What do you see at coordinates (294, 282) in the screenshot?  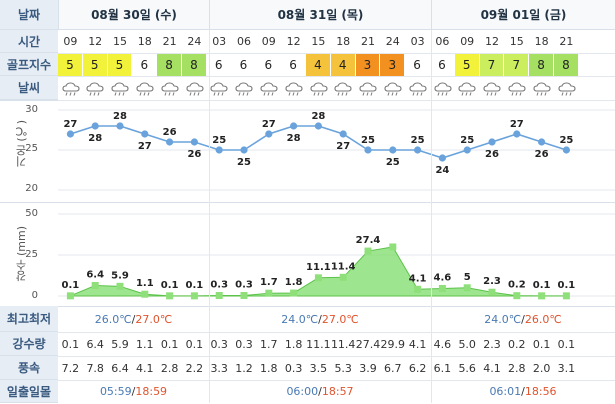 I see `precipitation-value-label: 1.8` at bounding box center [294, 282].